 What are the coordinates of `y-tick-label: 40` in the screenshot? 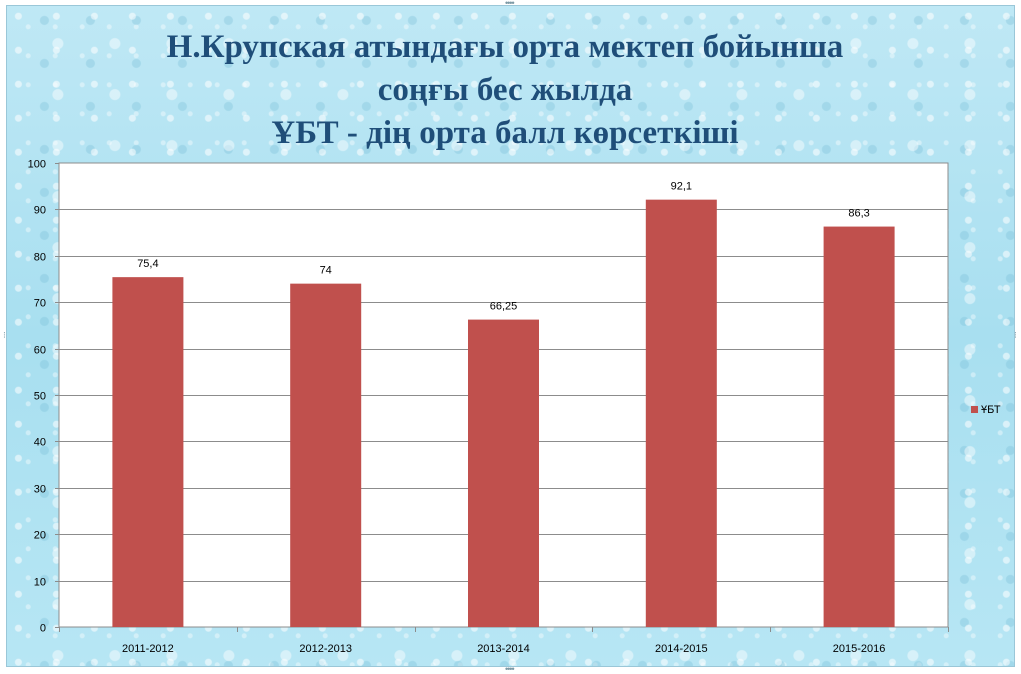 It's located at (40, 443).